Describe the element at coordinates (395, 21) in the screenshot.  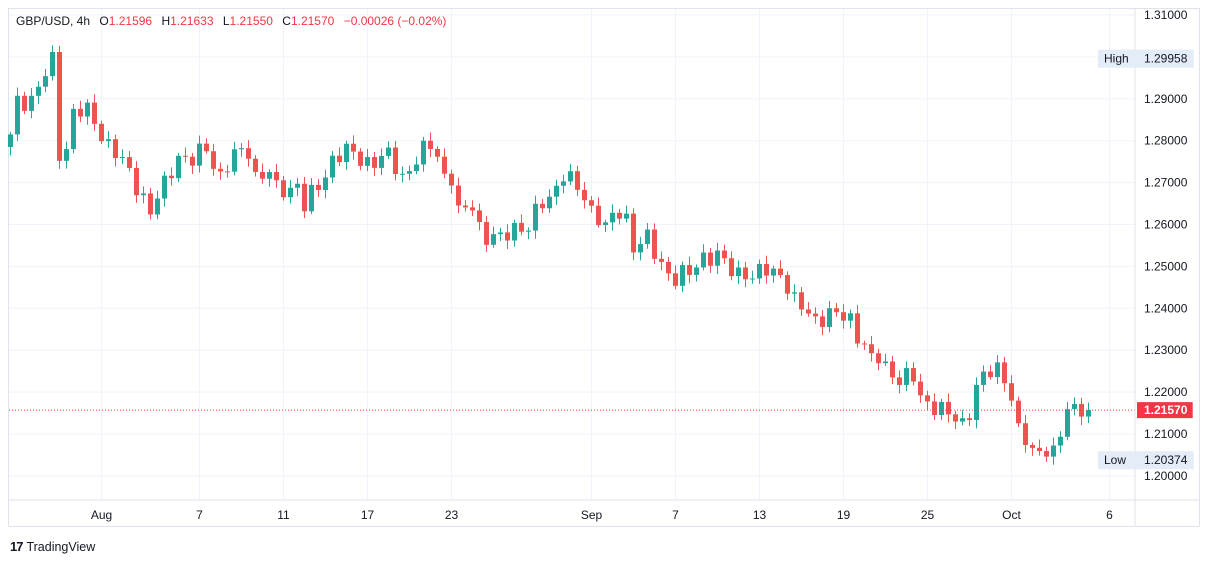
I see `legend-change: −0.00026 (−0.02%)` at that location.